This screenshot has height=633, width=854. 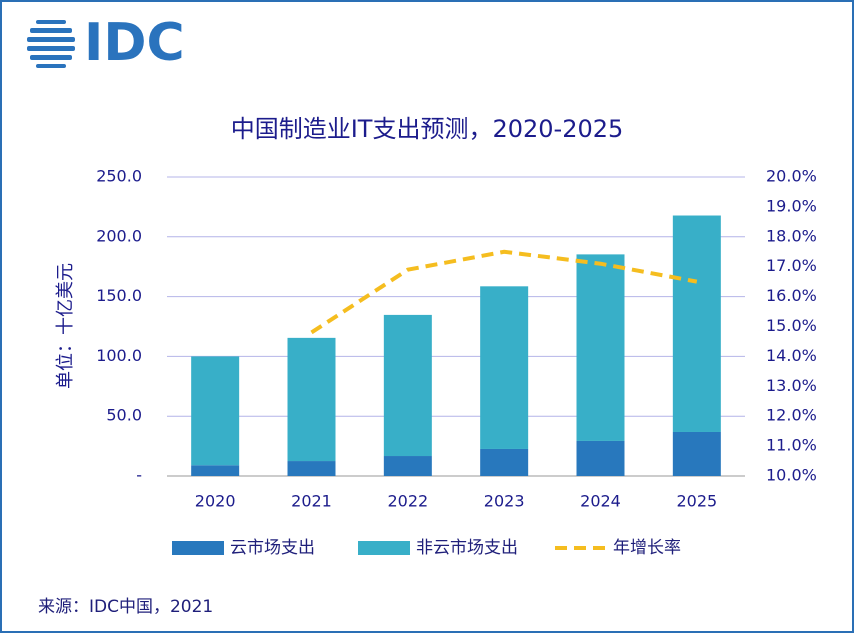 What do you see at coordinates (119, 355) in the screenshot?
I see `y-tick-label: 100.0` at bounding box center [119, 355].